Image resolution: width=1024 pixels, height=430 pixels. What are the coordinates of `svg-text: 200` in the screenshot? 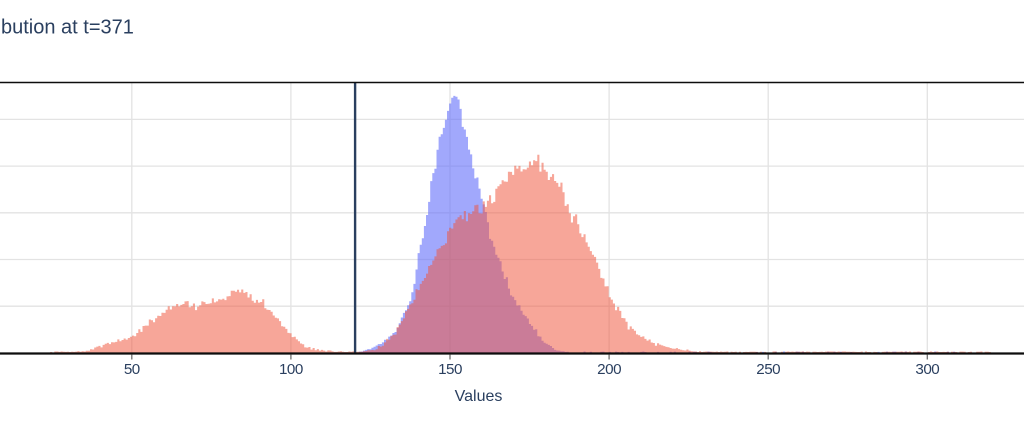 It's located at (609, 369).